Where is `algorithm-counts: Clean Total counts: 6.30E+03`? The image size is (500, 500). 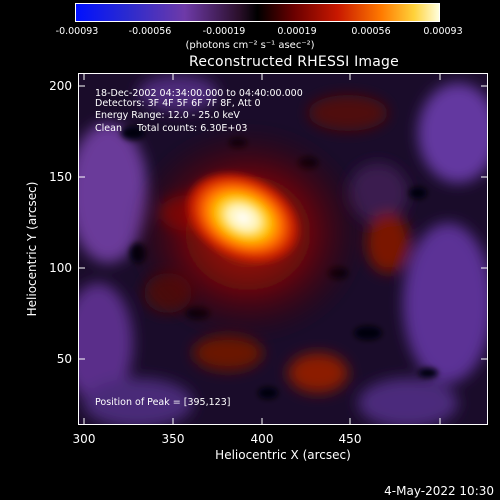
algorithm-counts: Clean Total counts: 6.30E+03 is located at coordinates (171, 128).